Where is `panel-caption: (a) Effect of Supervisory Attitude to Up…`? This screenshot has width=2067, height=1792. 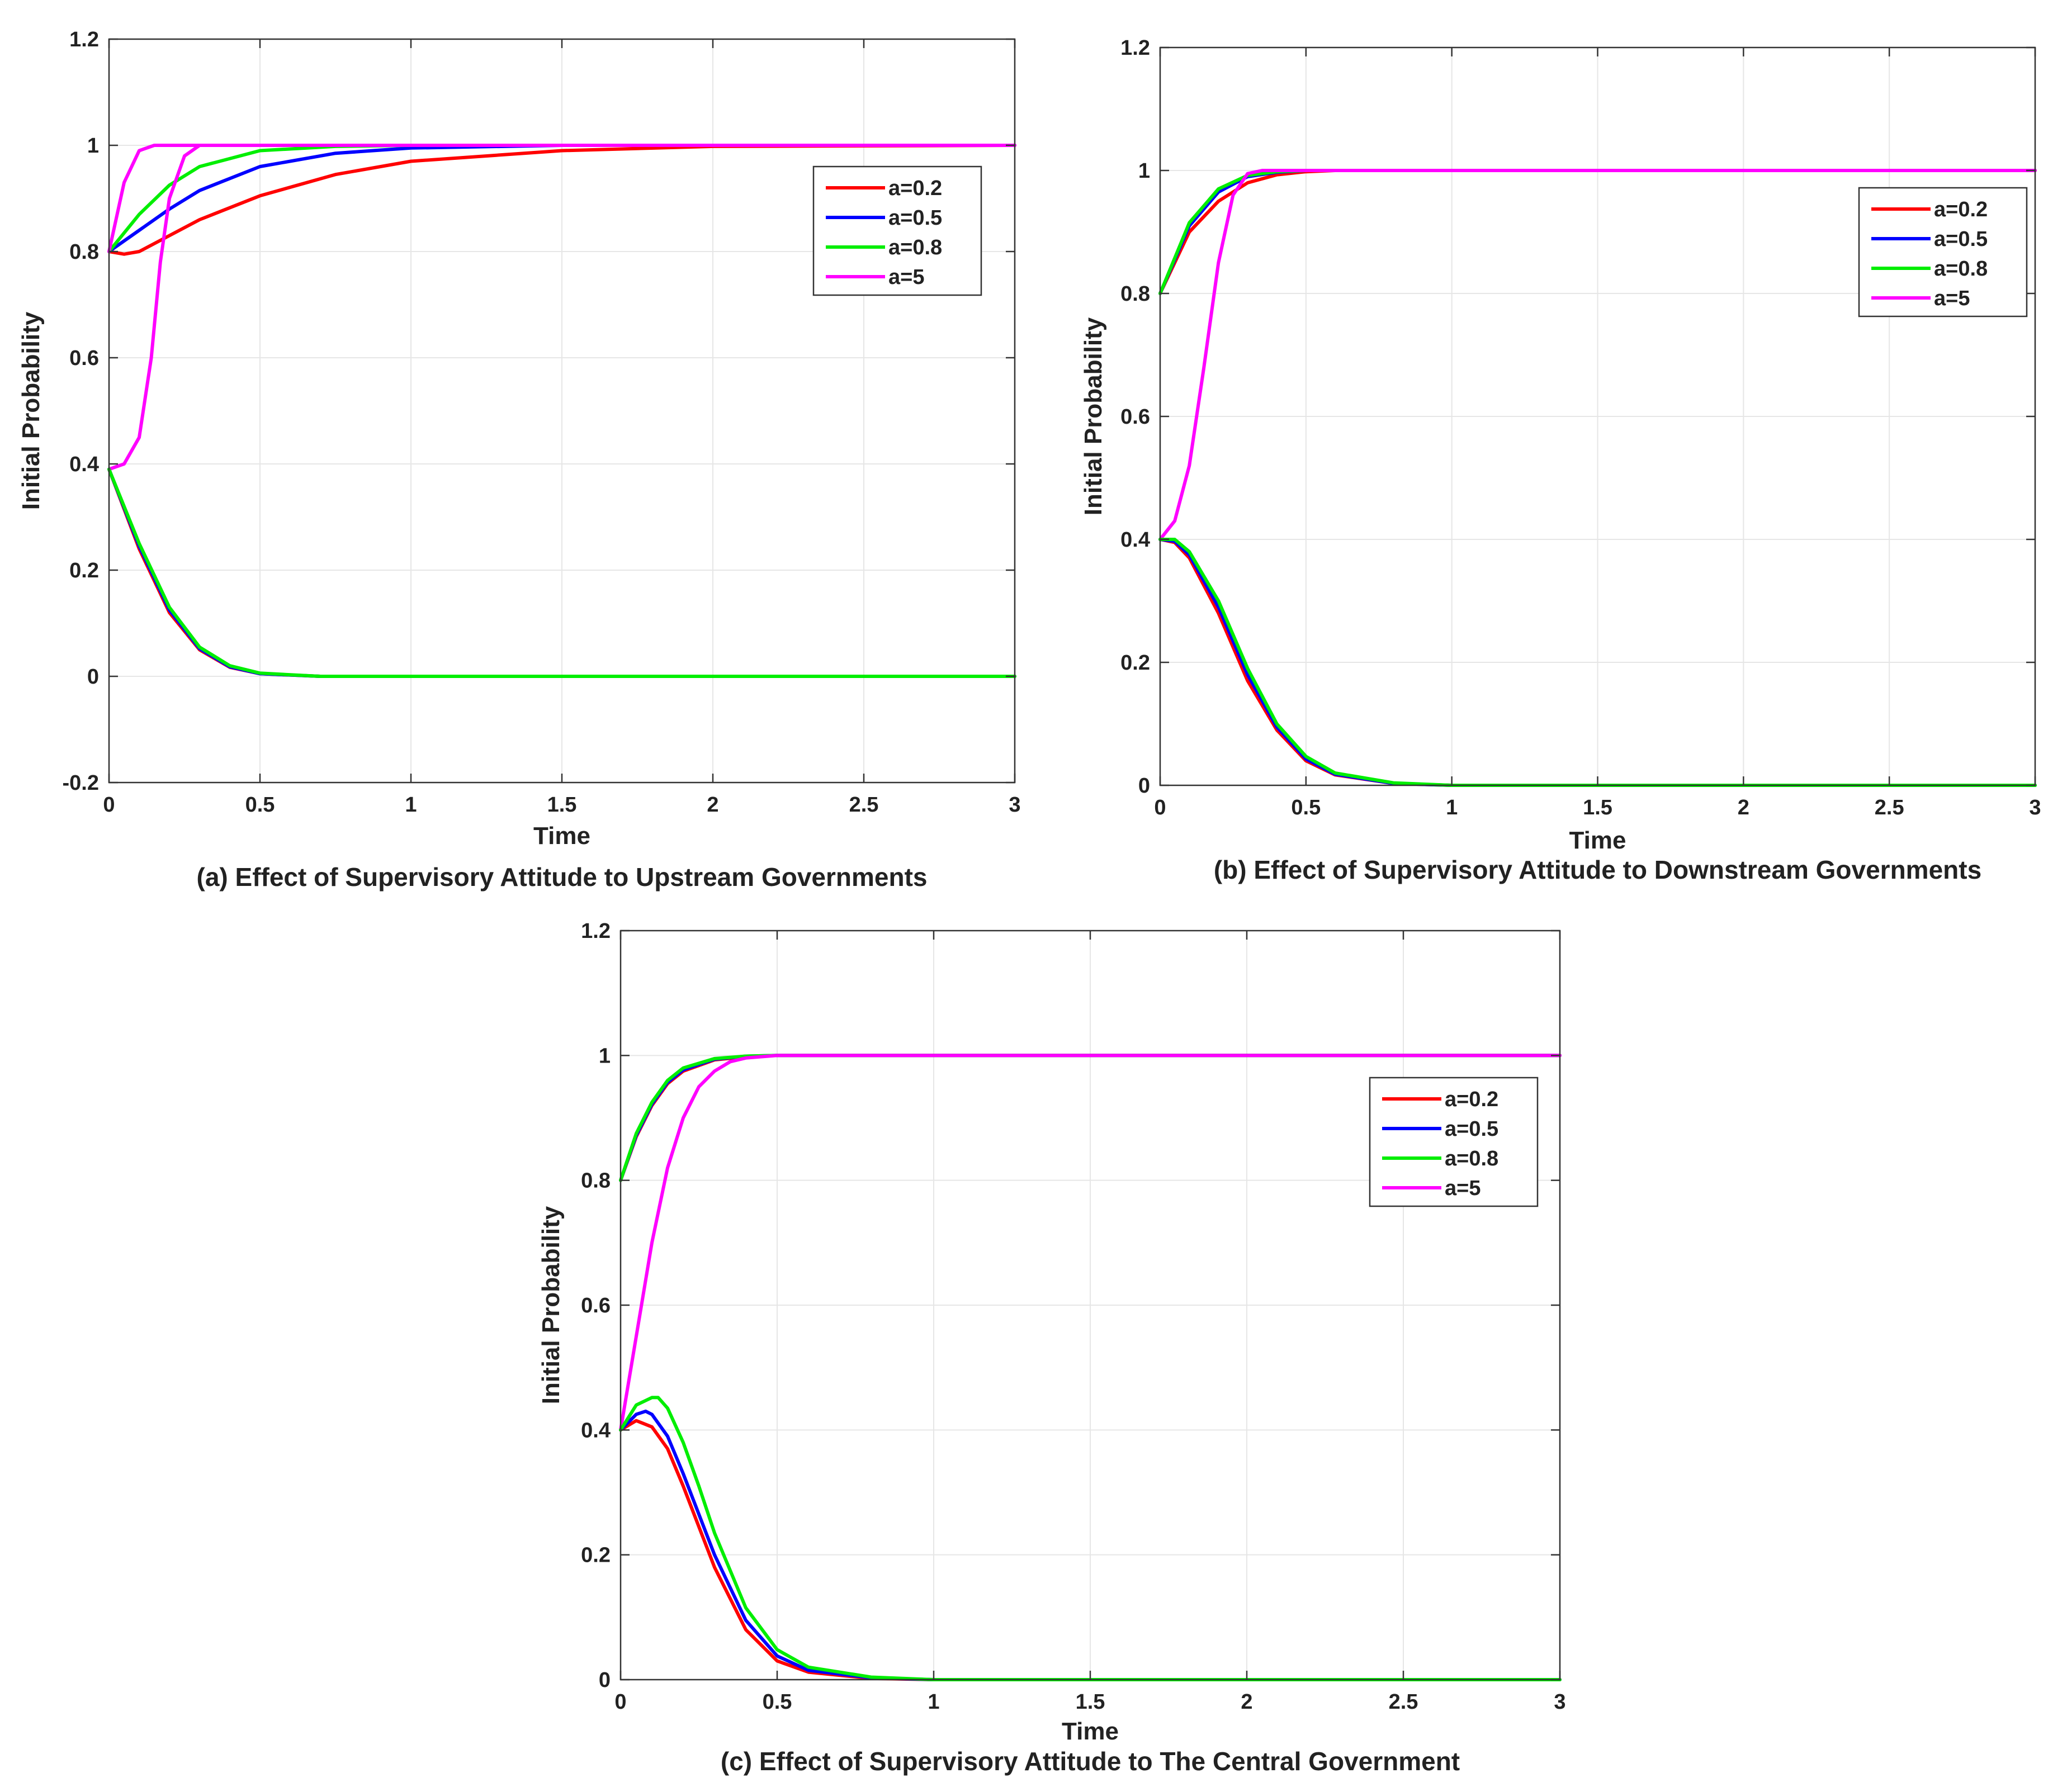
panel-caption: (a) Effect of Supervisory Attitude to Up… is located at coordinates (562, 877).